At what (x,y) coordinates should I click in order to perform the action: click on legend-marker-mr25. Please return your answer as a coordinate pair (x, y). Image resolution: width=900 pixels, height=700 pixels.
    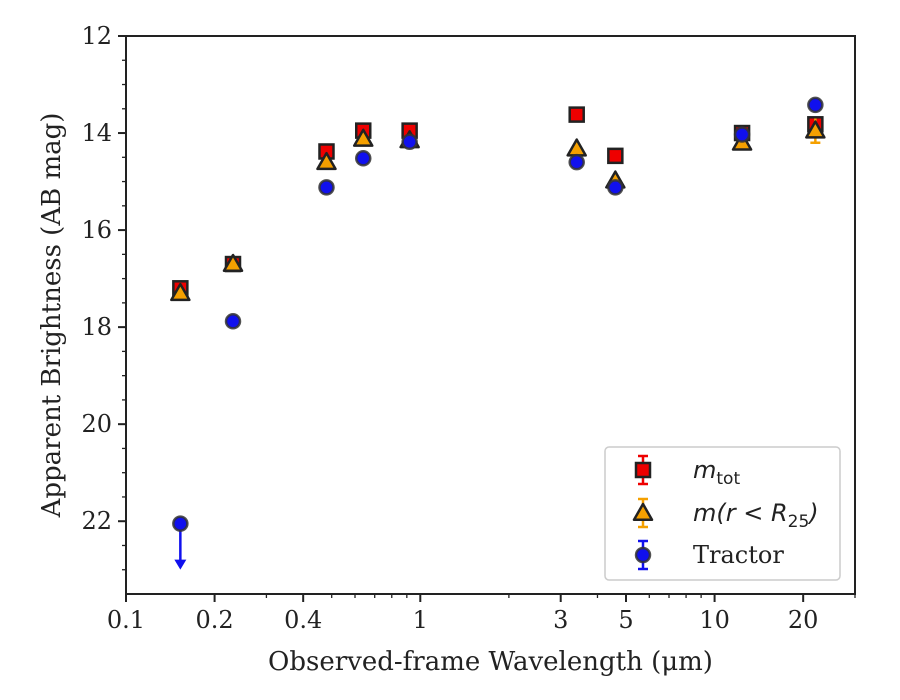
    Looking at the image, I should click on (643, 513).